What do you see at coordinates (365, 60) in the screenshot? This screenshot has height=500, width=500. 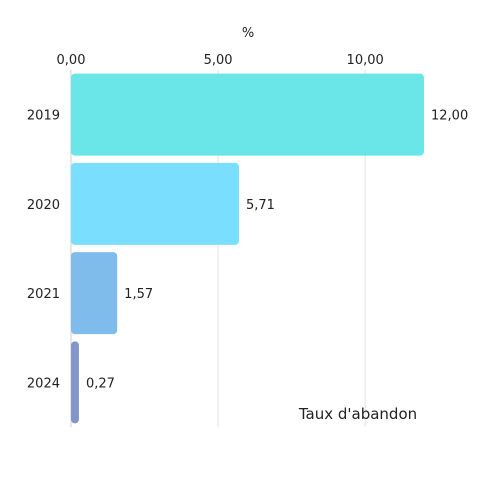 I see `x-tick-label: 10,00` at bounding box center [365, 60].